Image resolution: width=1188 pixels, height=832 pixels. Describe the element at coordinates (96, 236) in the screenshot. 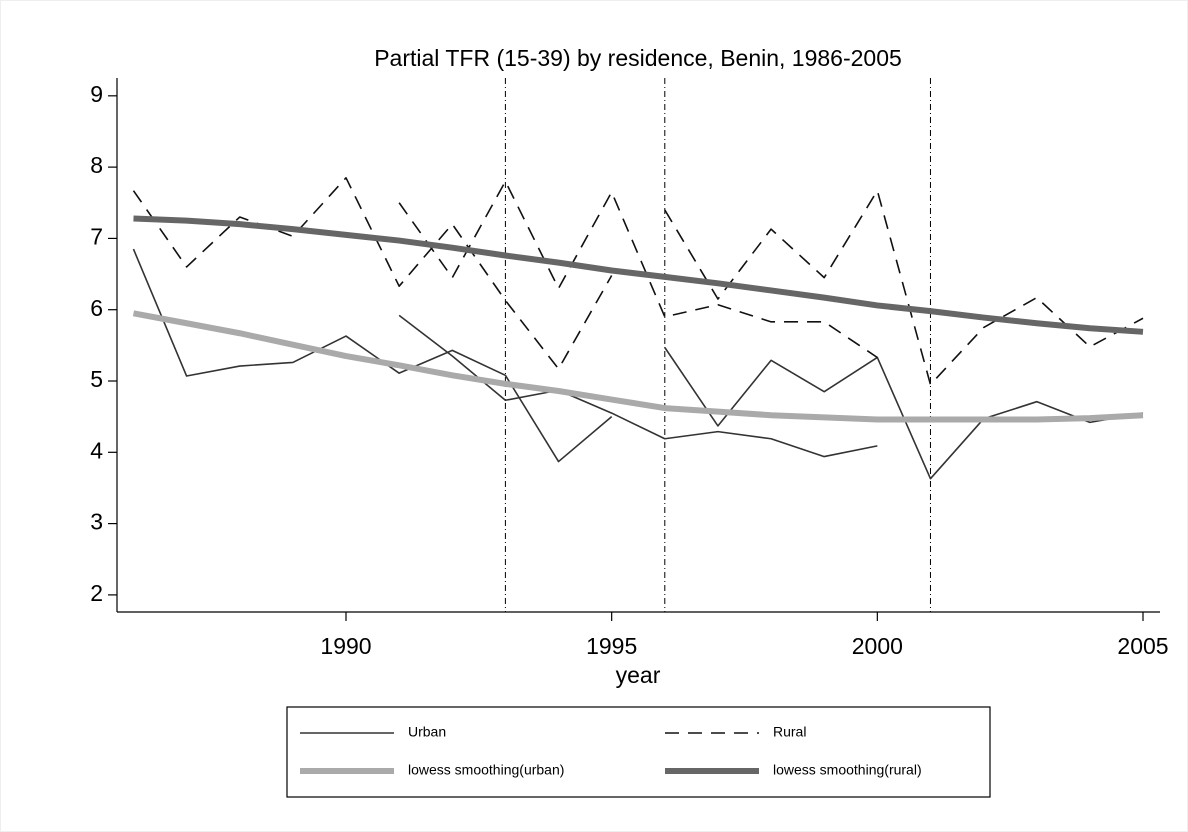

I see `y-tick-label: 7` at that location.